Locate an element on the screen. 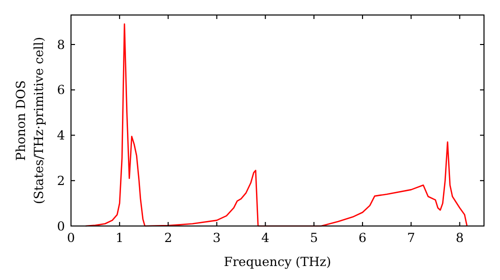 The width and height of the screenshot is (500, 280). x-tick-label: 2 is located at coordinates (168, 237).